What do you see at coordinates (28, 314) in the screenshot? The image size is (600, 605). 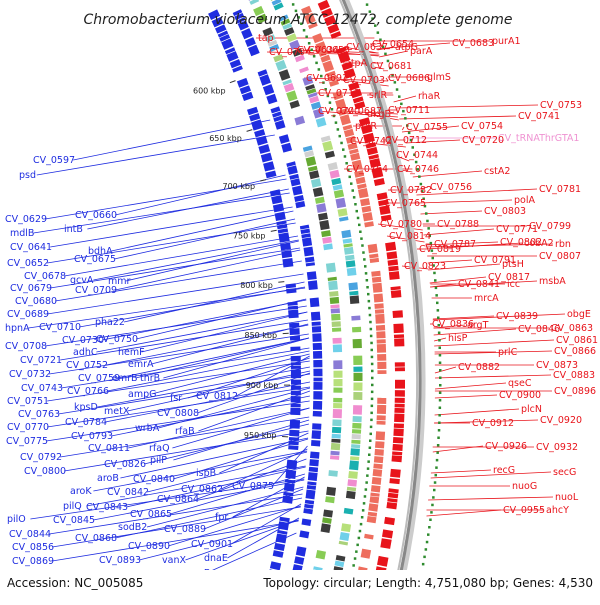 I see `gene-label-reverse: CV_0689` at bounding box center [28, 314].